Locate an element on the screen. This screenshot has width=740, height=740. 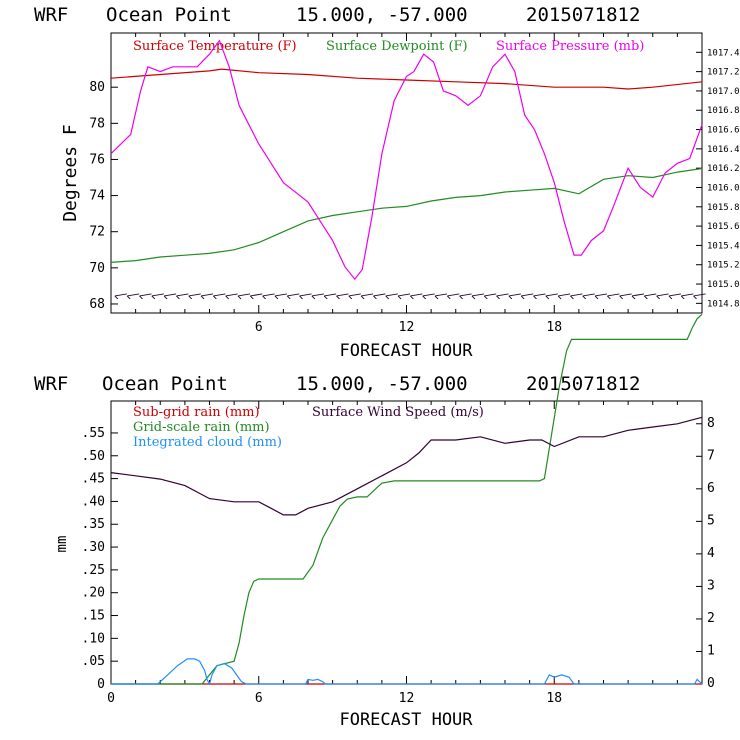
top-y-axis-title: Degrees F is located at coordinates (70, 173).